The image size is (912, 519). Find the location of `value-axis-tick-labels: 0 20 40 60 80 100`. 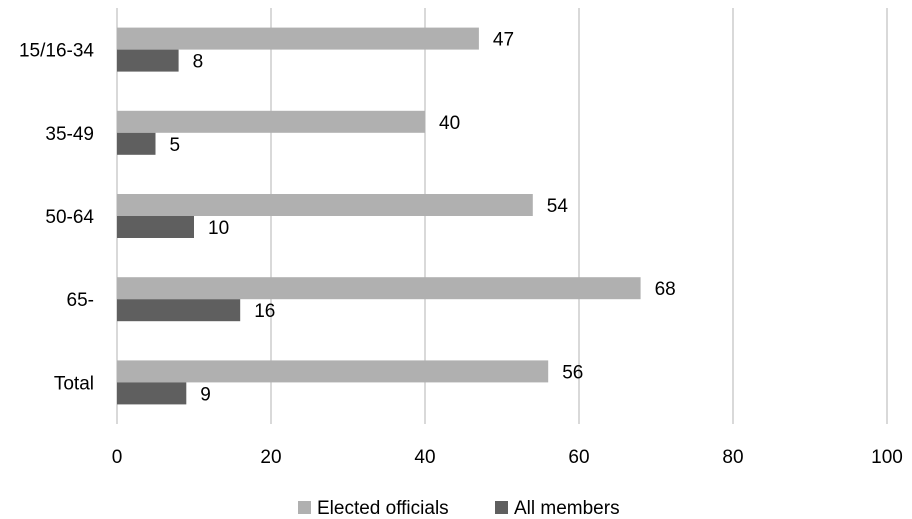

value-axis-tick-labels: 0 20 40 60 80 100 is located at coordinates (507, 457).